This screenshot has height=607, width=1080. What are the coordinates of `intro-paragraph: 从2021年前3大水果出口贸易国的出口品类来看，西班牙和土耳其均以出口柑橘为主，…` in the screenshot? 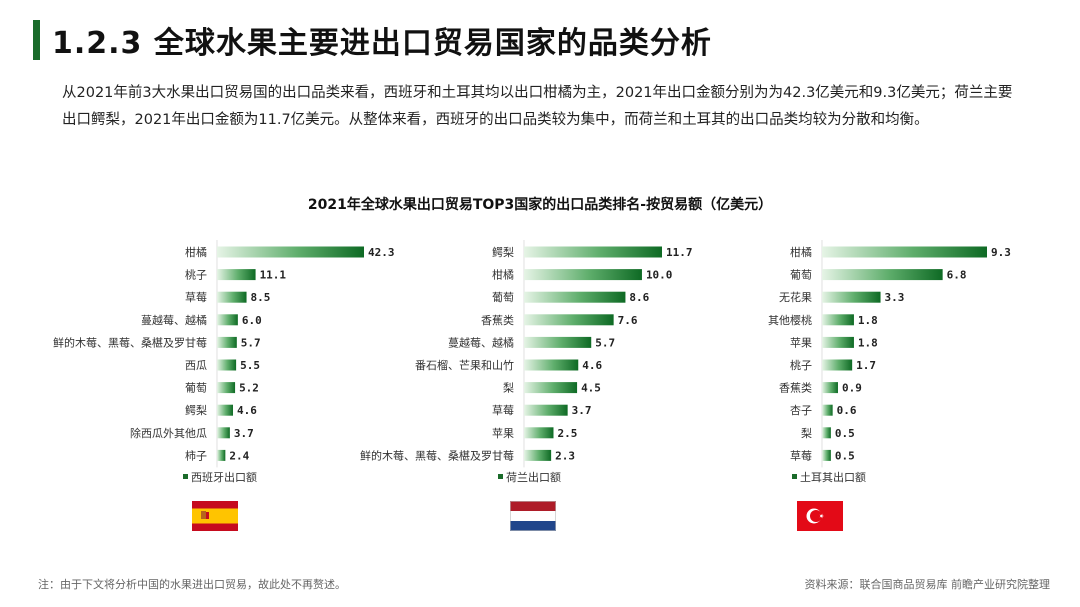 It's located at (537, 106).